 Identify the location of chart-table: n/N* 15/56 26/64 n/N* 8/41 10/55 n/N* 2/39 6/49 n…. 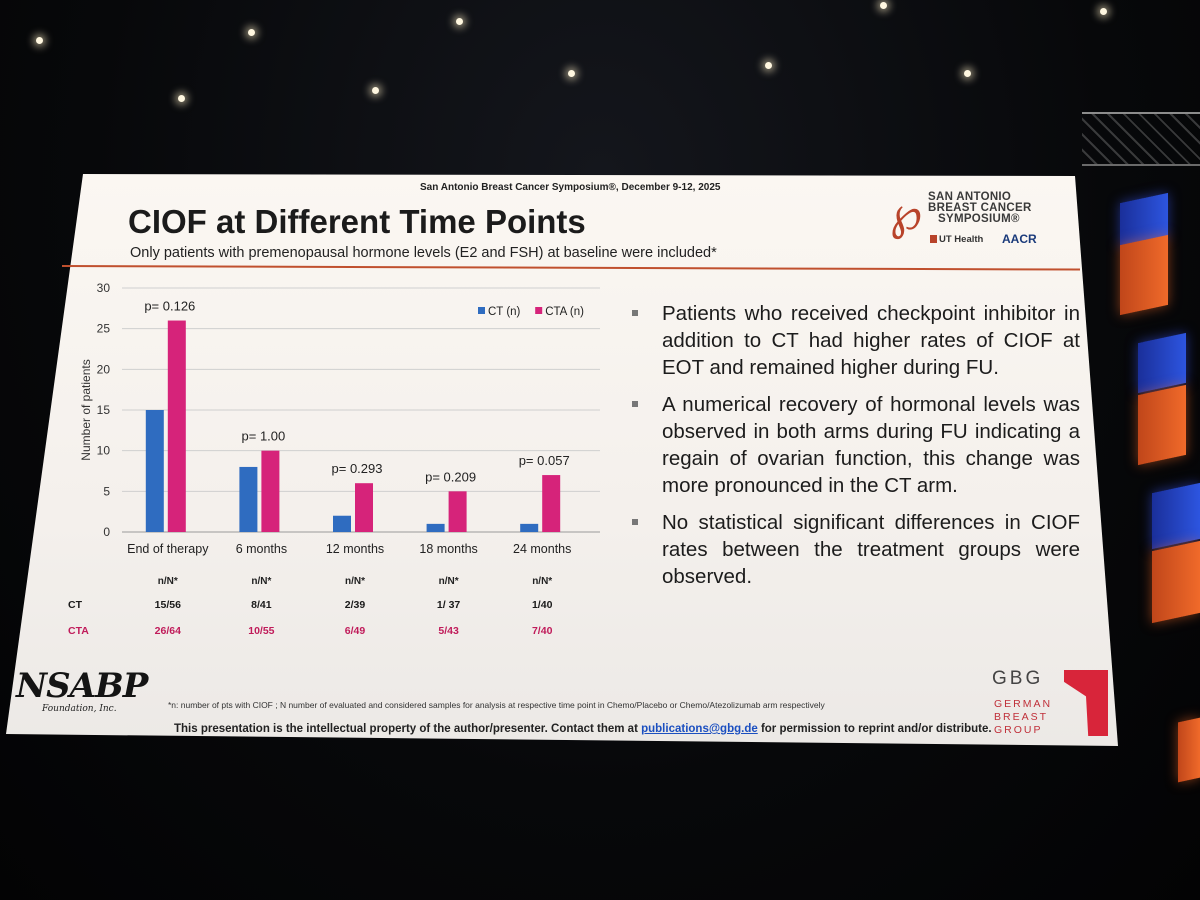
(310, 606).